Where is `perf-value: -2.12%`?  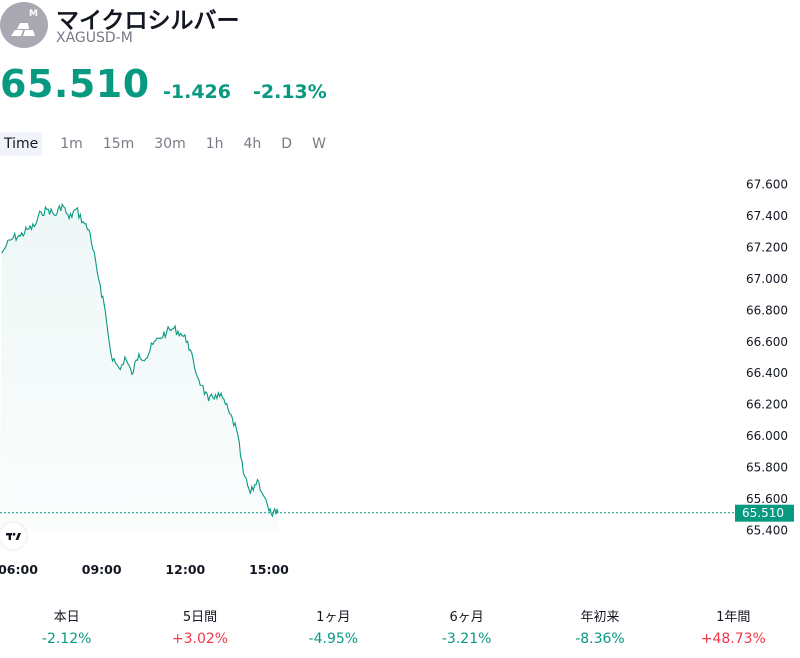
perf-value: -2.12% is located at coordinates (66, 639).